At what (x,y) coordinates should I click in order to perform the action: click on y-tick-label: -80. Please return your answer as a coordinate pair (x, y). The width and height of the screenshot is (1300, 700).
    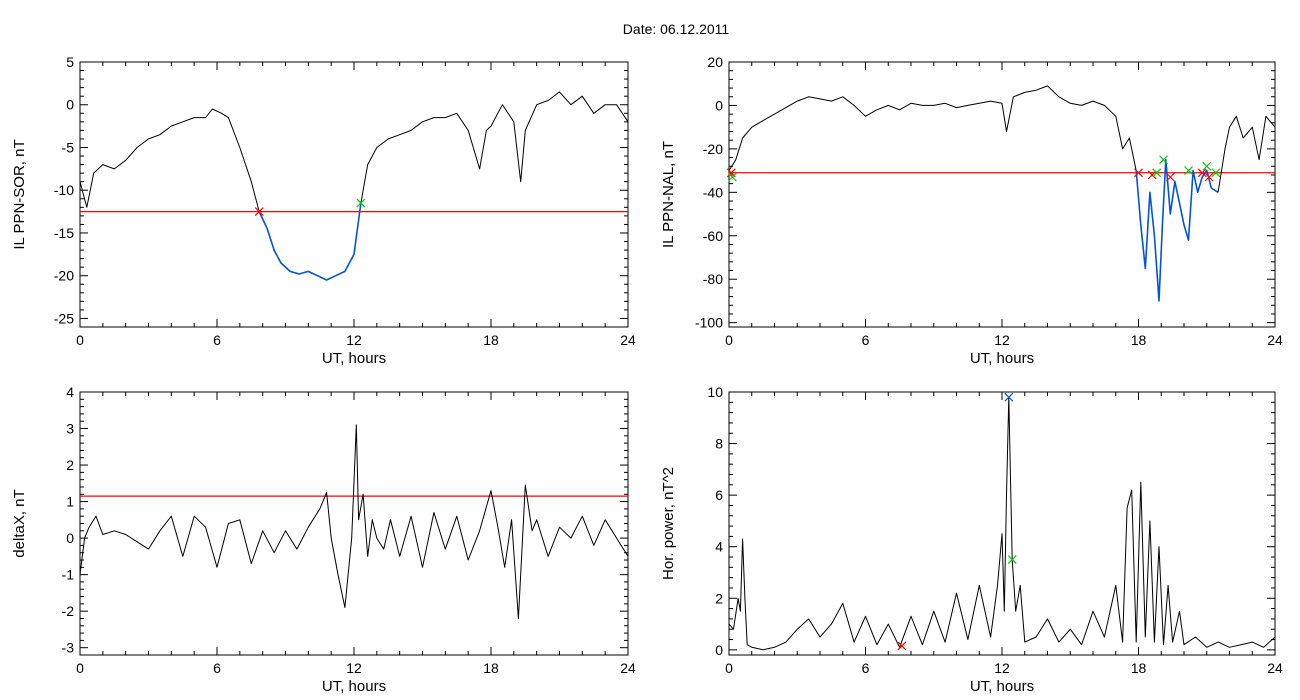
    Looking at the image, I should click on (713, 279).